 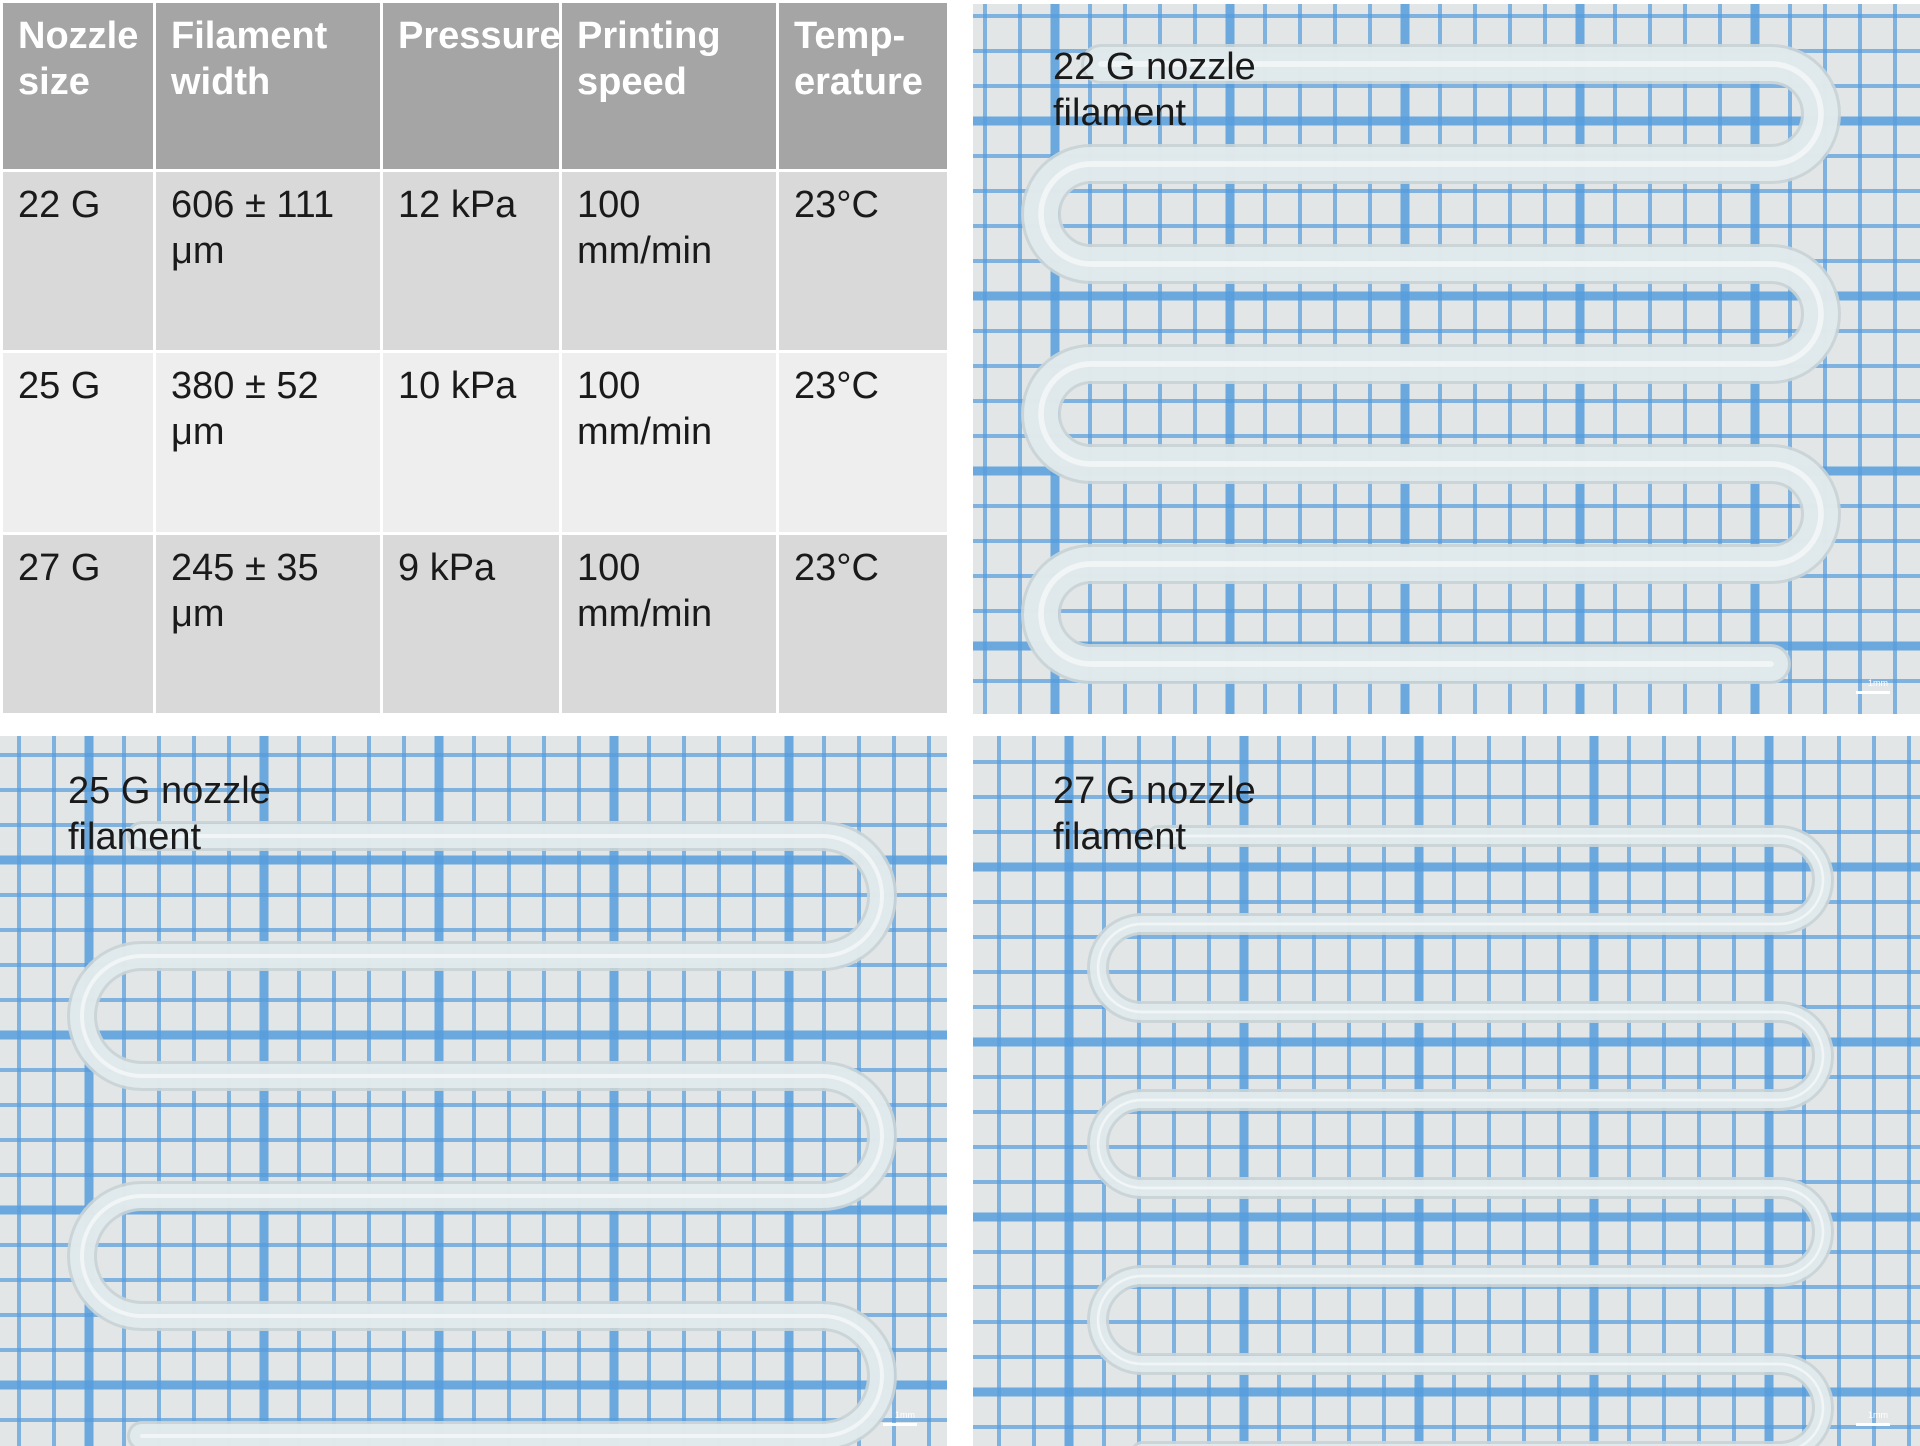 I want to click on cell-pressure: 10 kPa, so click(x=471, y=442).